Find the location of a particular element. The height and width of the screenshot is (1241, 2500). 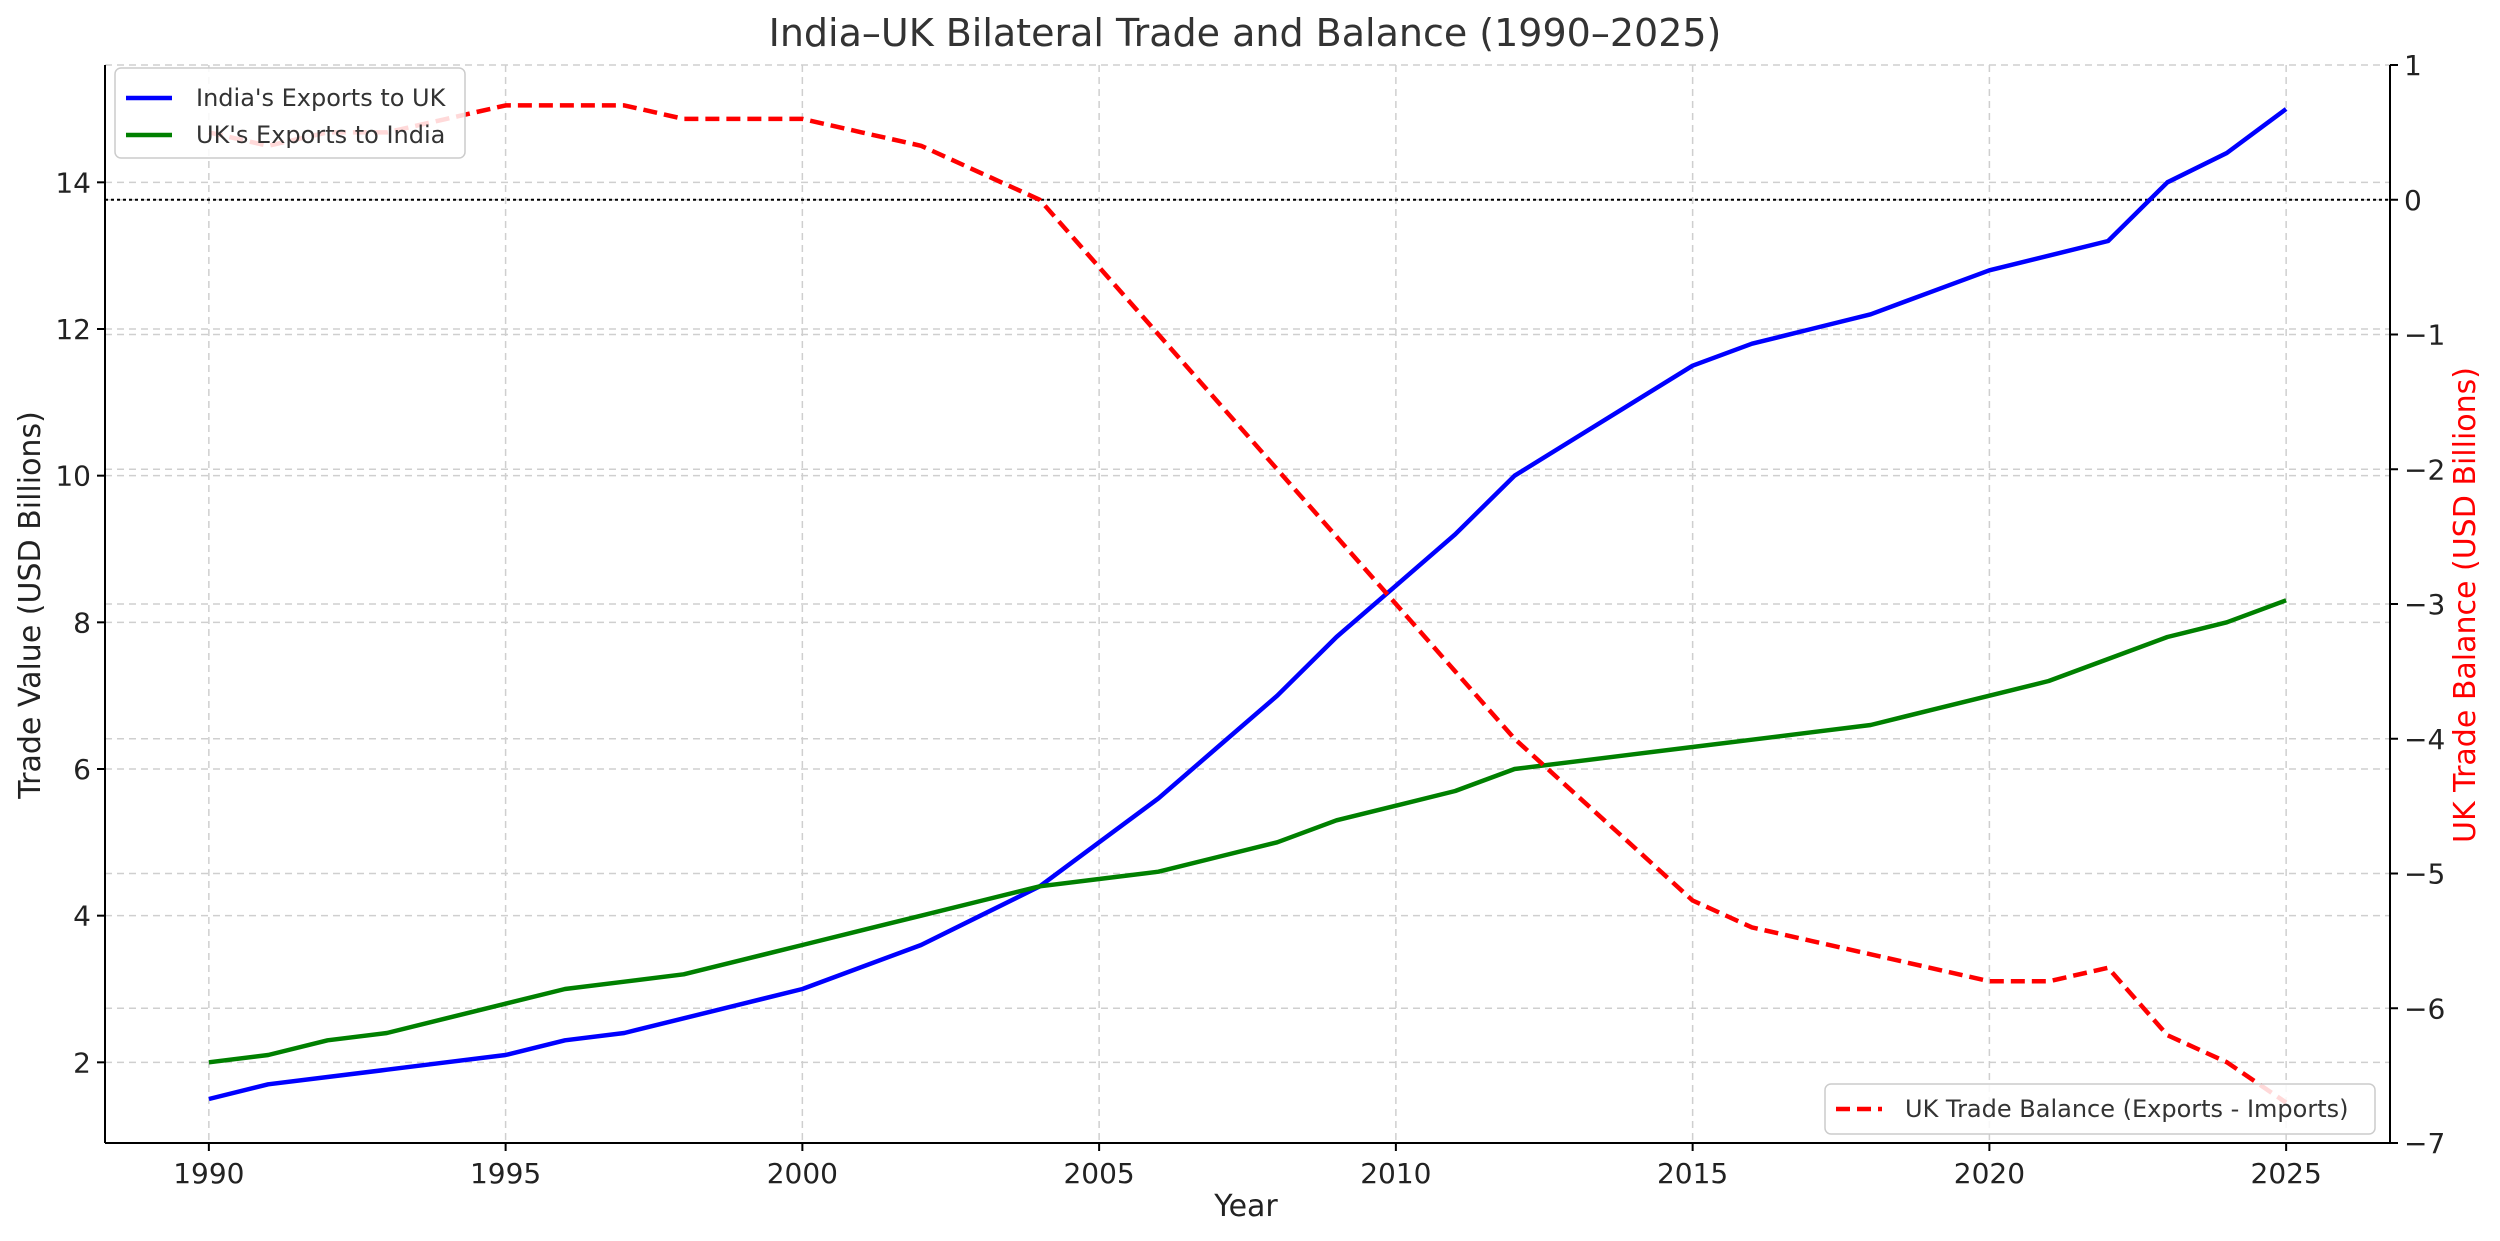

x-tick-label: 2010 is located at coordinates (1395, 1173).